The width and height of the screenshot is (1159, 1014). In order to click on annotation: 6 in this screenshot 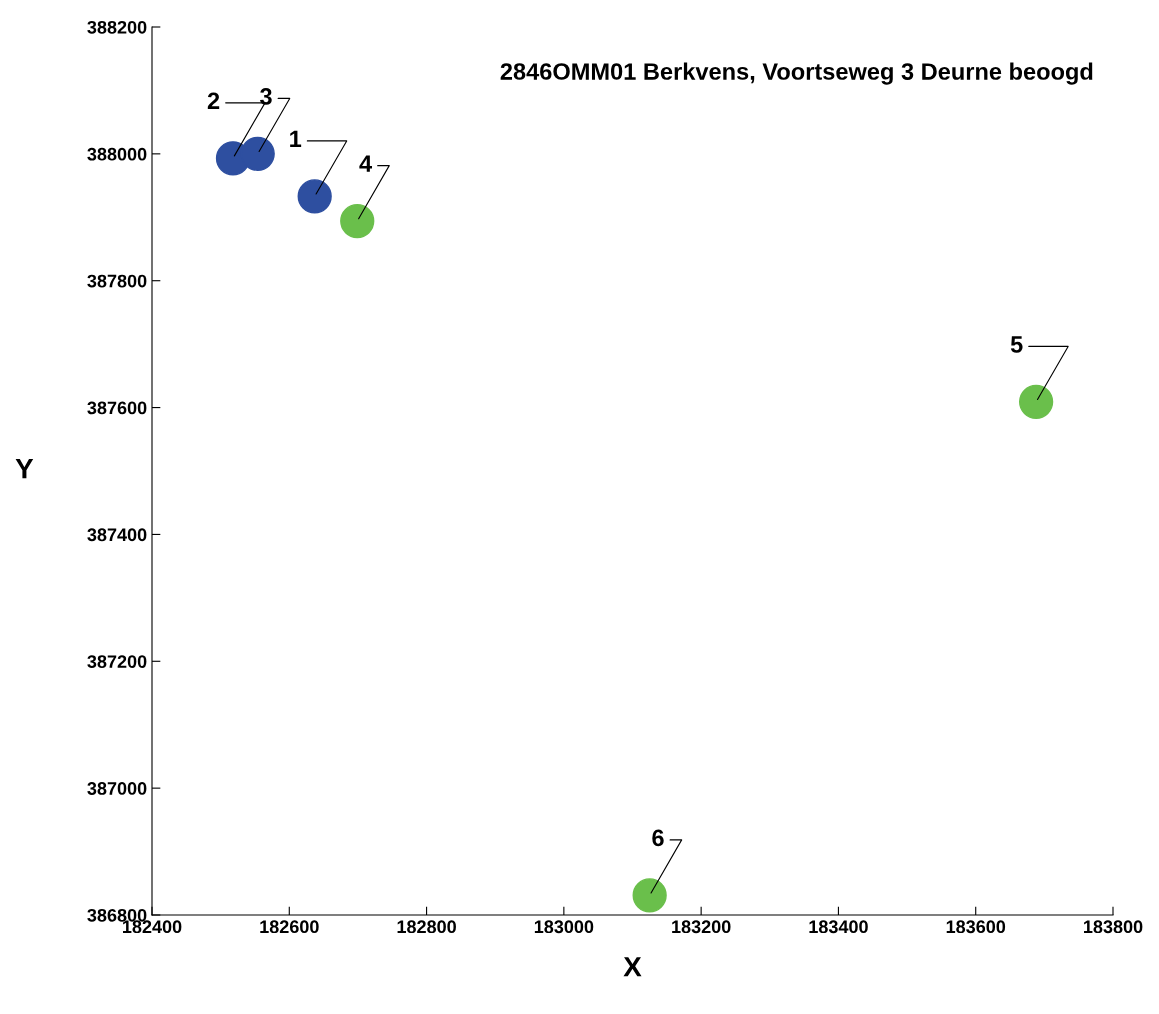, I will do `click(658, 838)`.